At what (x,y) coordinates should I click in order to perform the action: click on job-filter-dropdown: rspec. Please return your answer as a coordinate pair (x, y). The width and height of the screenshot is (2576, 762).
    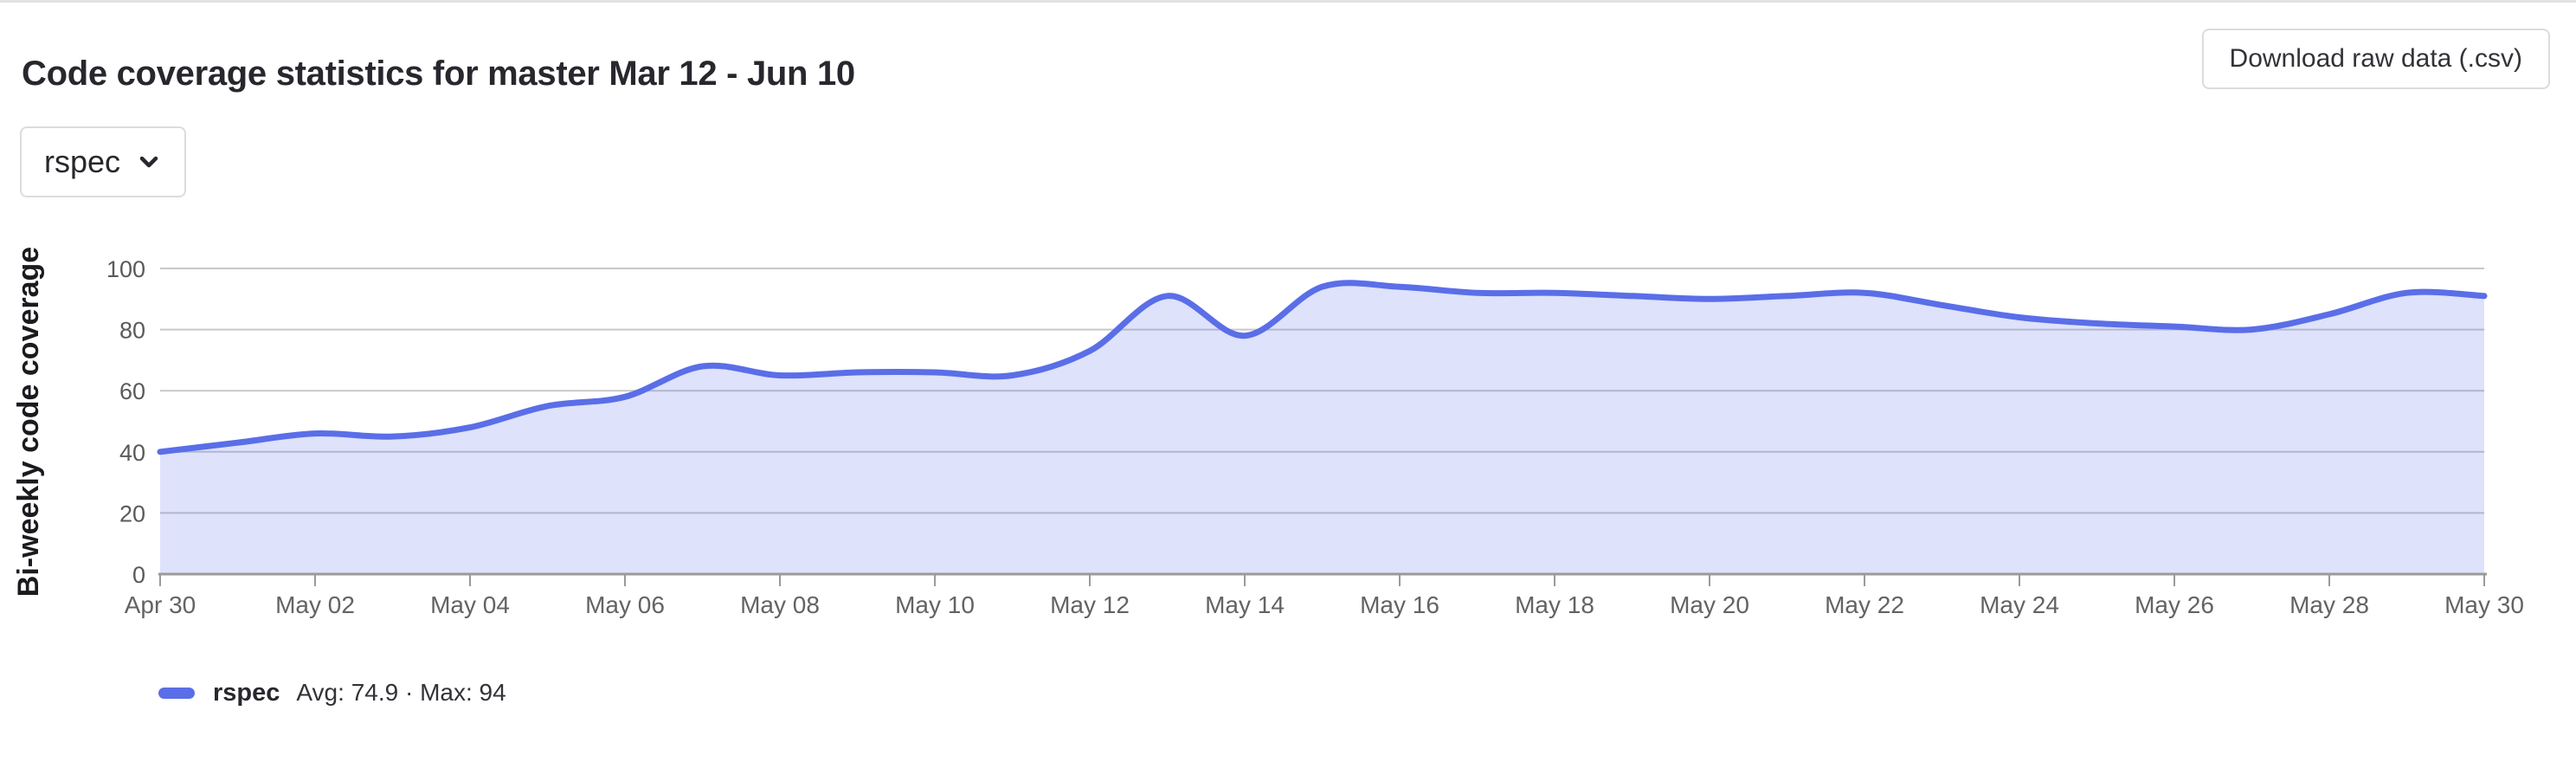
    Looking at the image, I should click on (103, 162).